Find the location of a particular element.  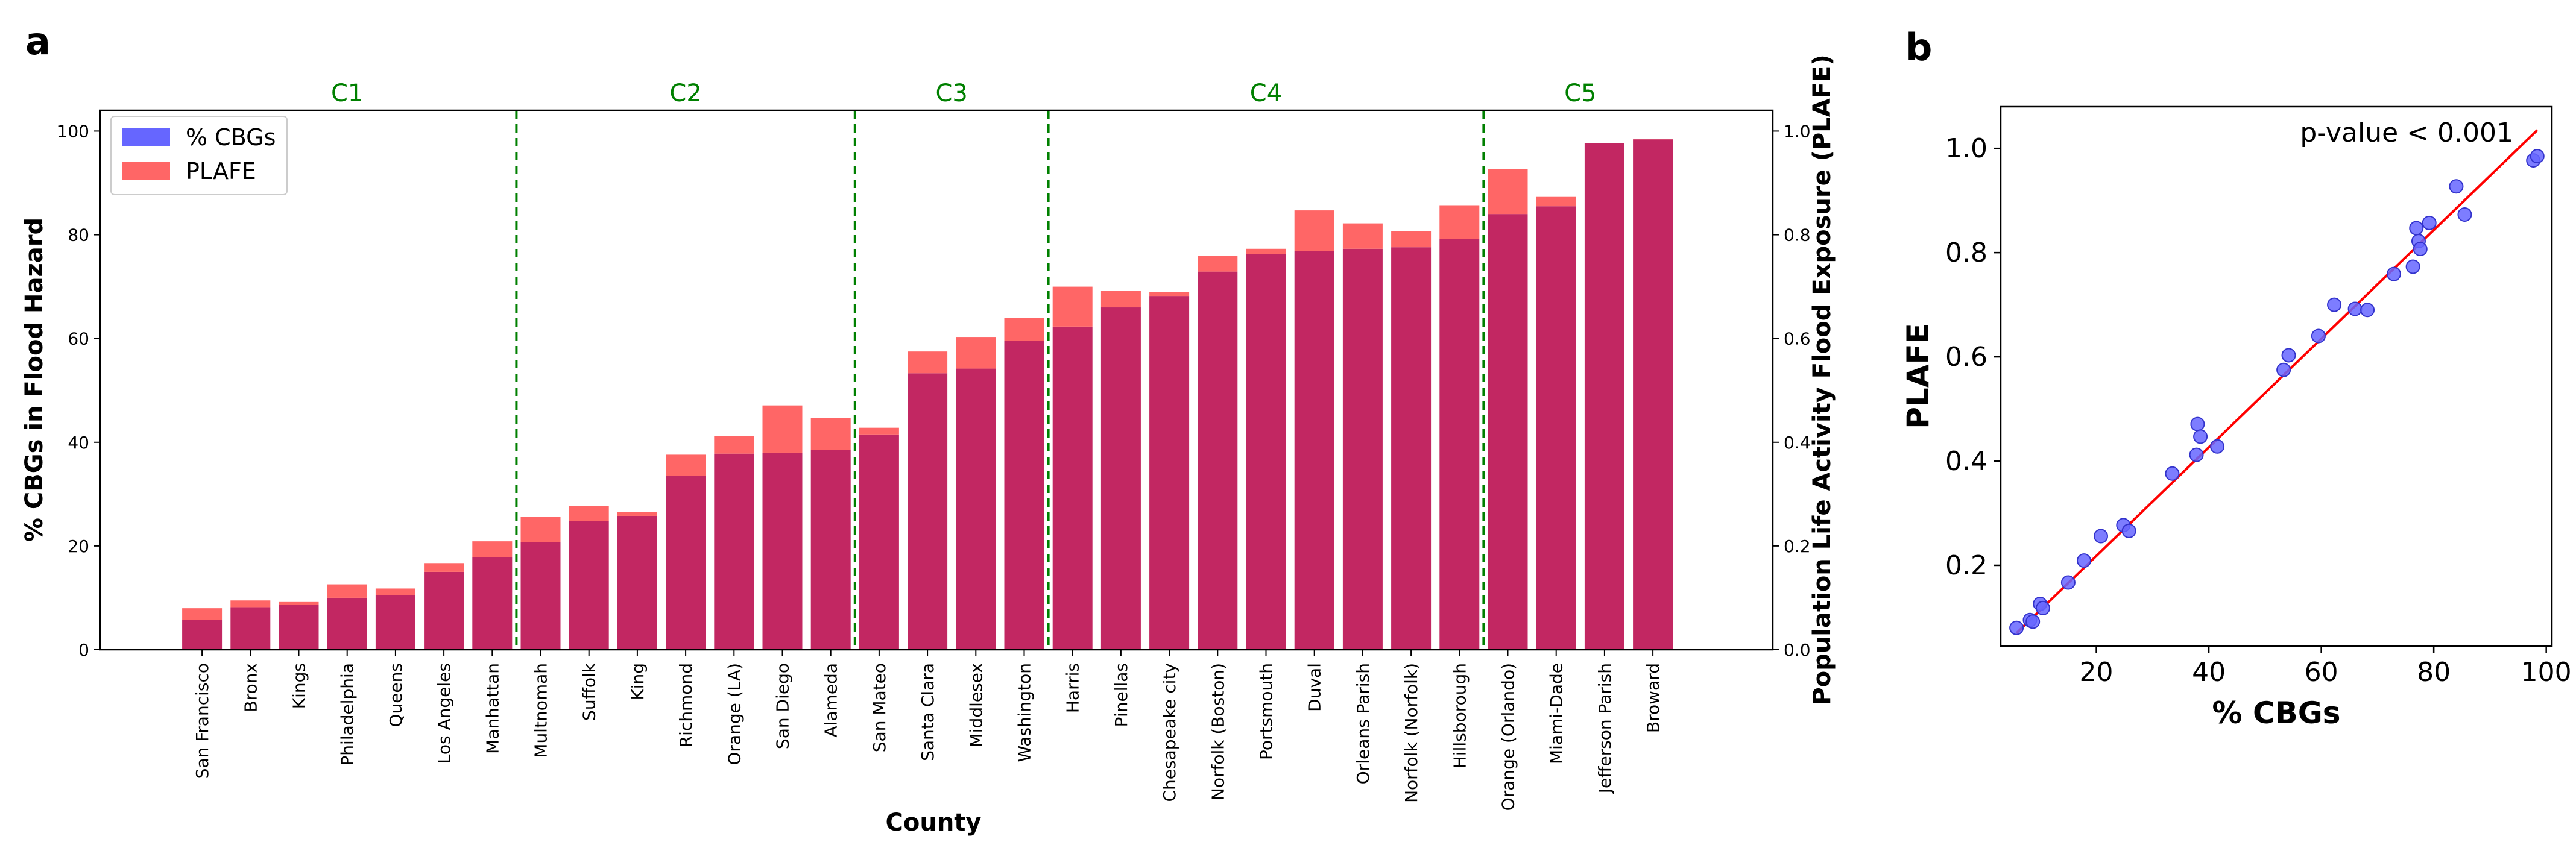

legend-swatch-plafe is located at coordinates (146, 171).